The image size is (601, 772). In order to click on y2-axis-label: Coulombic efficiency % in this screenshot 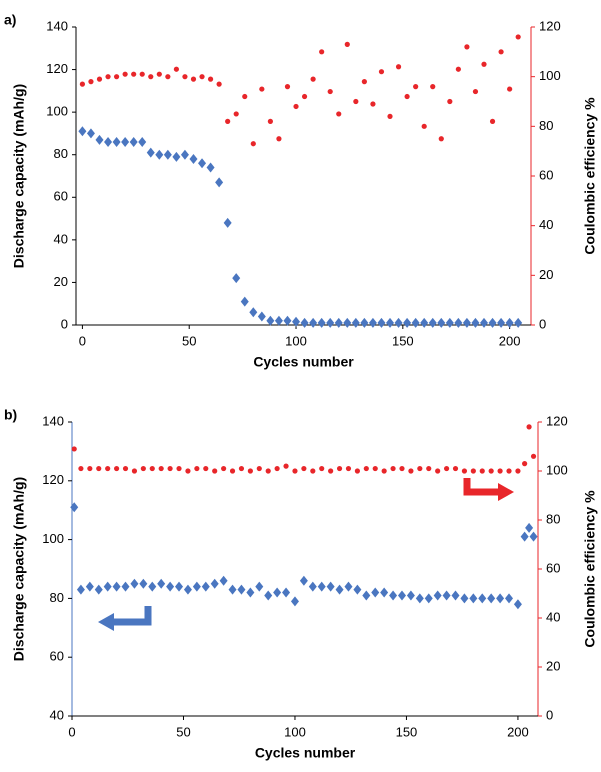, I will do `click(590, 176)`.